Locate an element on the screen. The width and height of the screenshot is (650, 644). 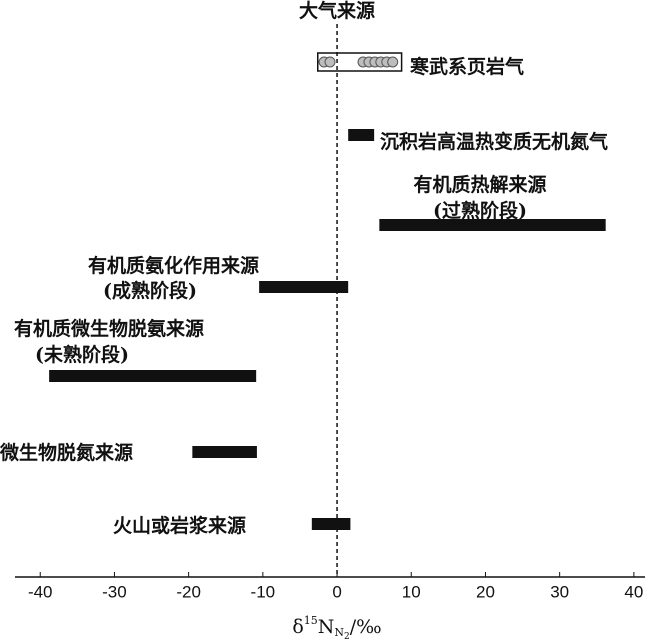
x-tick-label: -40 is located at coordinates (40, 591).